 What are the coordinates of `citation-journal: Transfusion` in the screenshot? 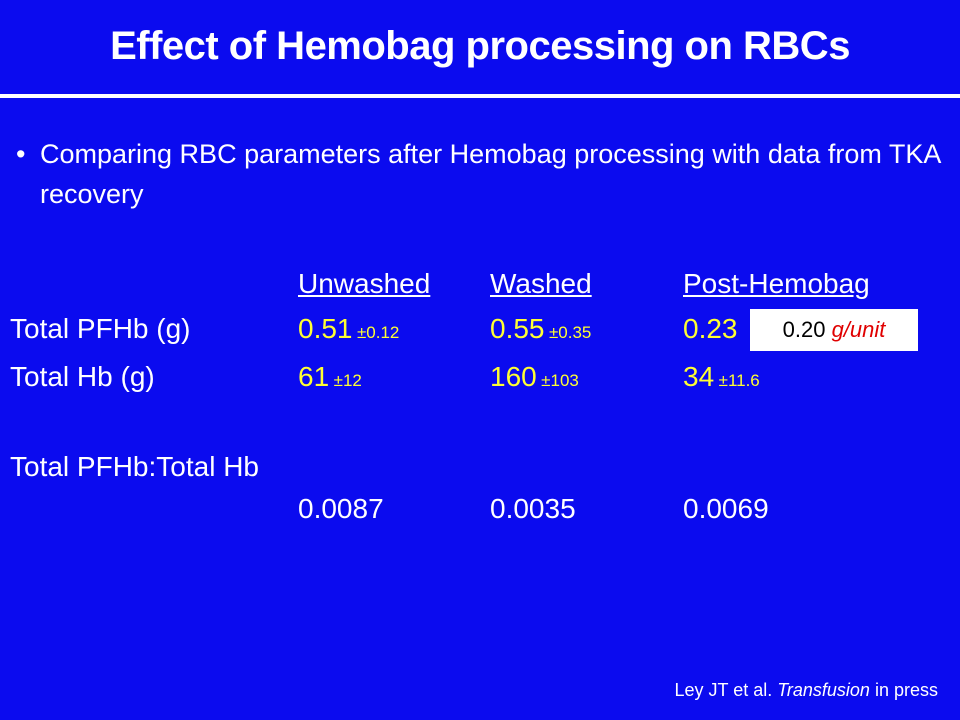 It's located at (823, 690).